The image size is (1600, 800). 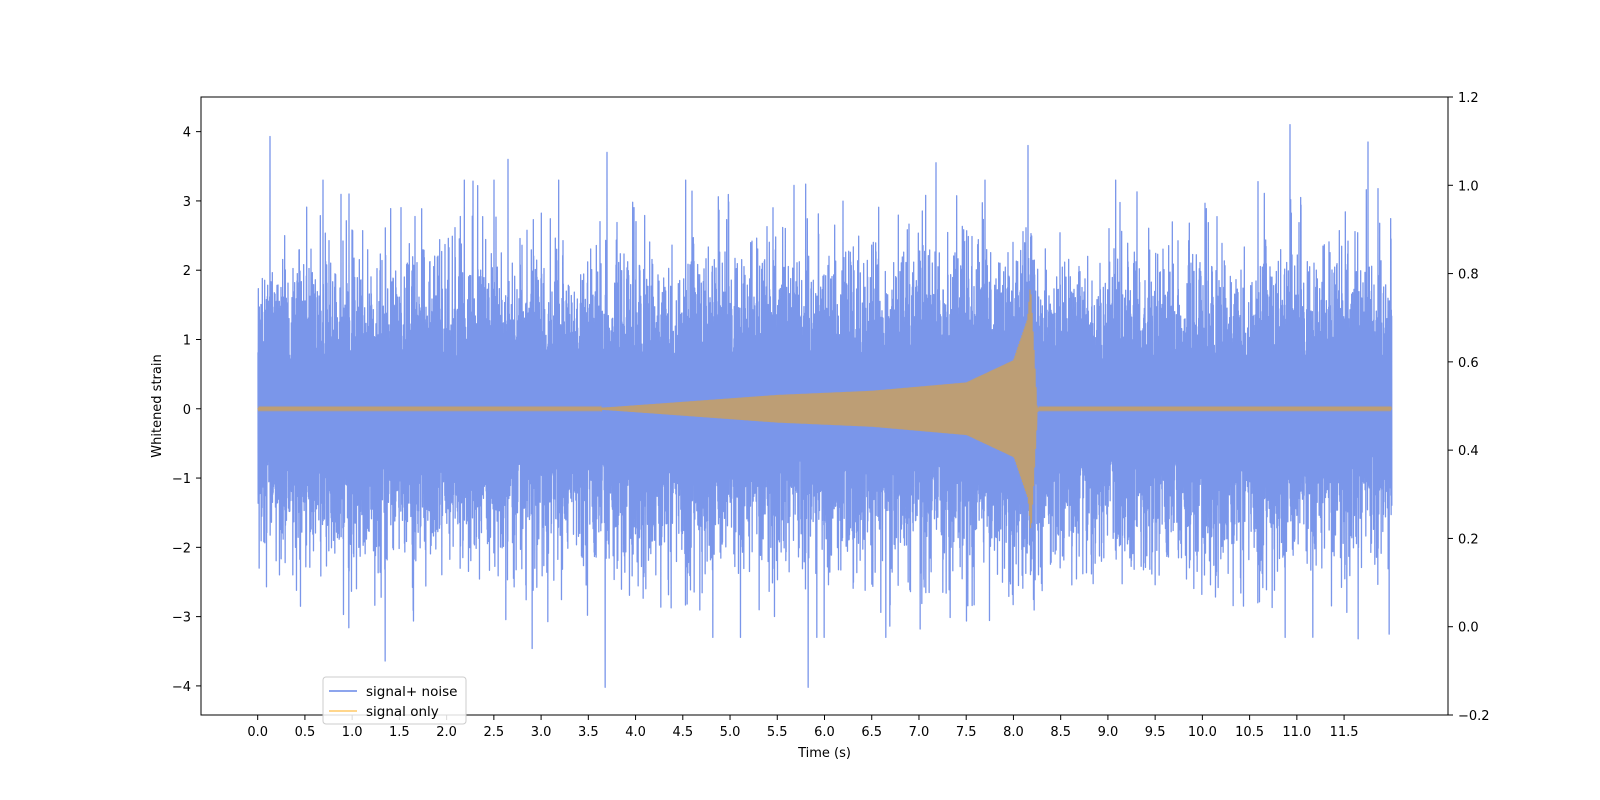 What do you see at coordinates (1474, 716) in the screenshot?
I see `y2-tick-label: −0.2` at bounding box center [1474, 716].